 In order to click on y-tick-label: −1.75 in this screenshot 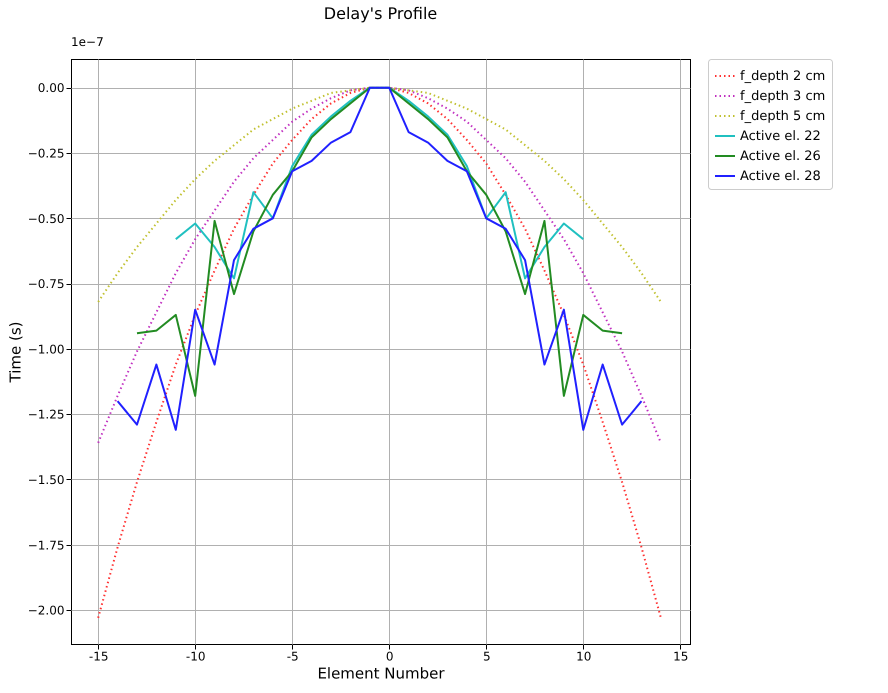, I will do `click(46, 545)`.